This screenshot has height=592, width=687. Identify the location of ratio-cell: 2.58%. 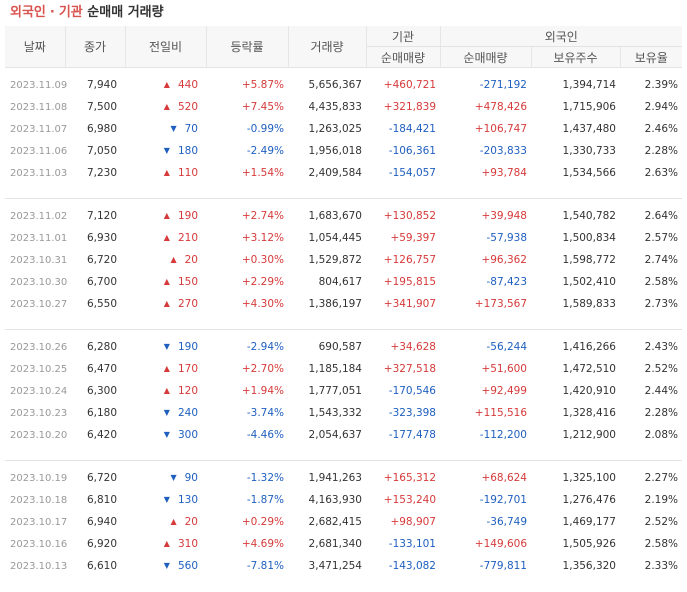
(661, 282).